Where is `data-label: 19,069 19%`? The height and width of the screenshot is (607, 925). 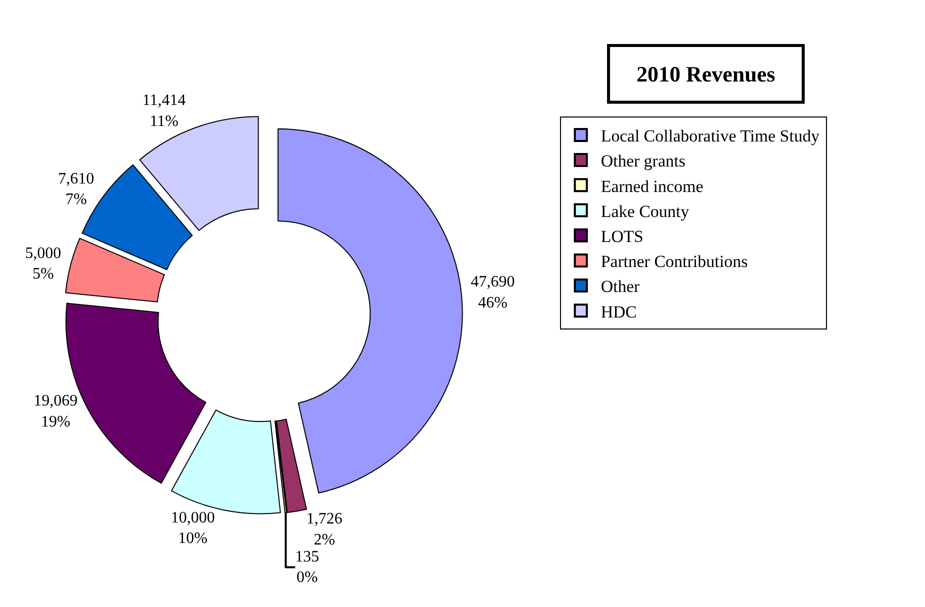
data-label: 19,069 19% is located at coordinates (56, 411).